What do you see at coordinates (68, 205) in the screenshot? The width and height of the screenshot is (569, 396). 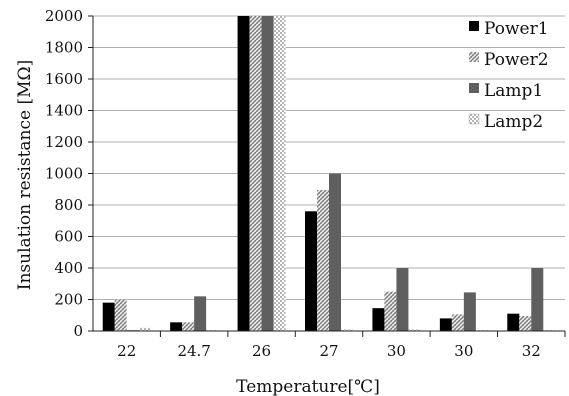 I see `y-tick-label: 800` at bounding box center [68, 205].